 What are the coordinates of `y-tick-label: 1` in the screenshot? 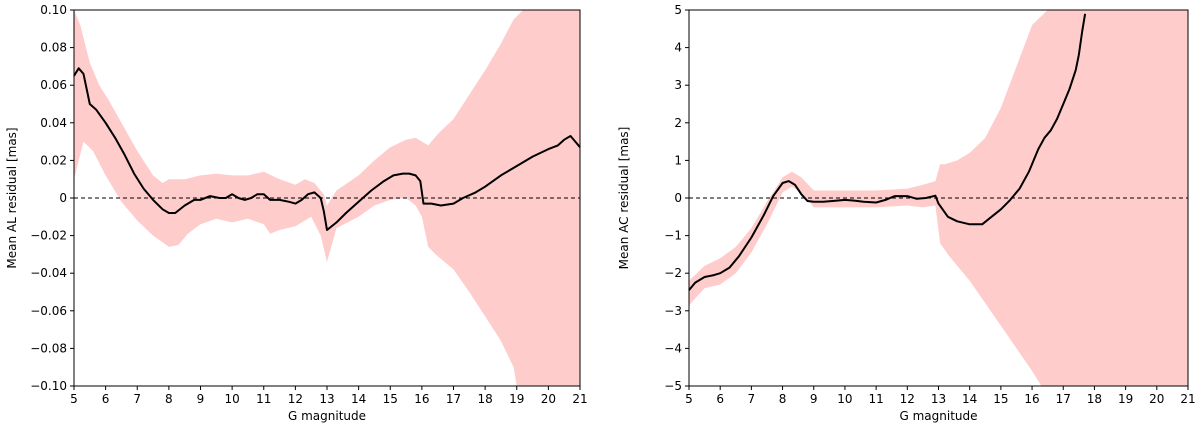 It's located at (678, 160).